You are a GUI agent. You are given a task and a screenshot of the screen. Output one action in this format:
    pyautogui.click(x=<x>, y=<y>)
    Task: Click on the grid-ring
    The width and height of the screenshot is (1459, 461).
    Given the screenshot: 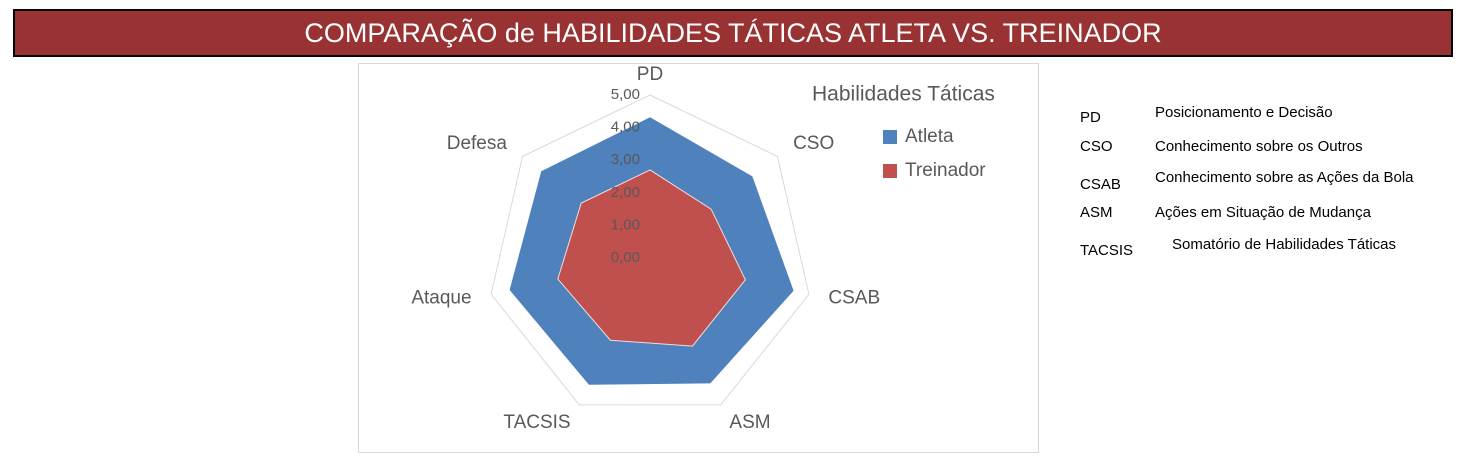 What is the action you would take?
    pyautogui.click(x=650, y=250)
    